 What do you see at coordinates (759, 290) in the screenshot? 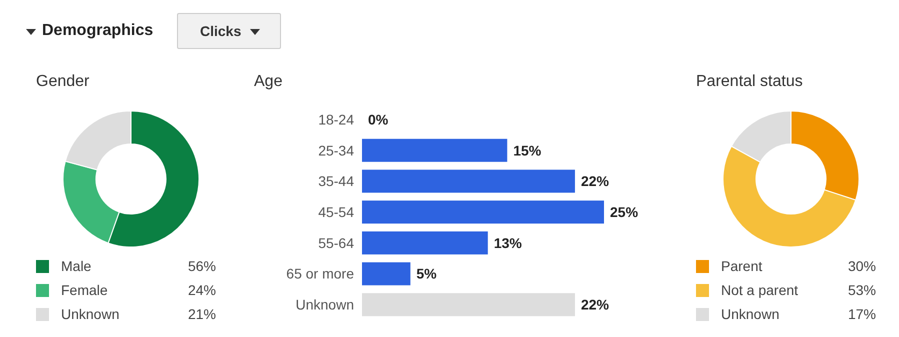
I see `legend-label: Not a parent` at bounding box center [759, 290].